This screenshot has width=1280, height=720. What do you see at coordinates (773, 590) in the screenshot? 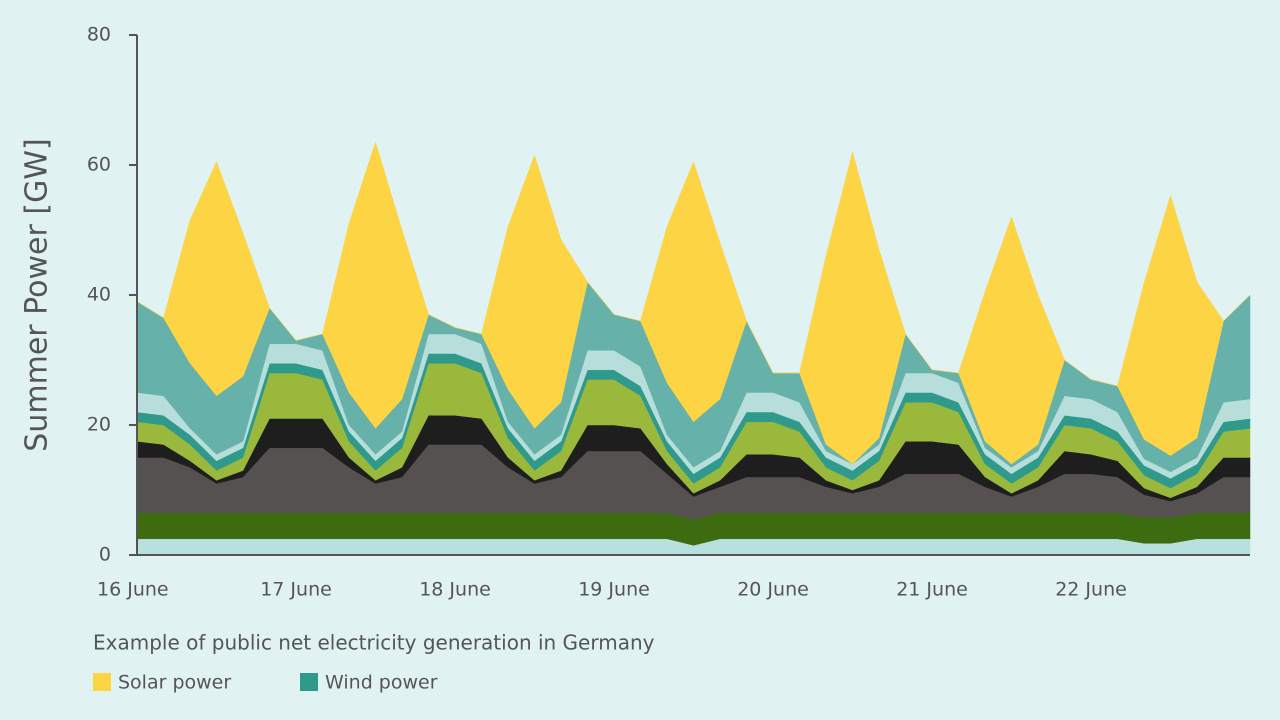
I see `x-tick-label: 20 June` at bounding box center [773, 590].